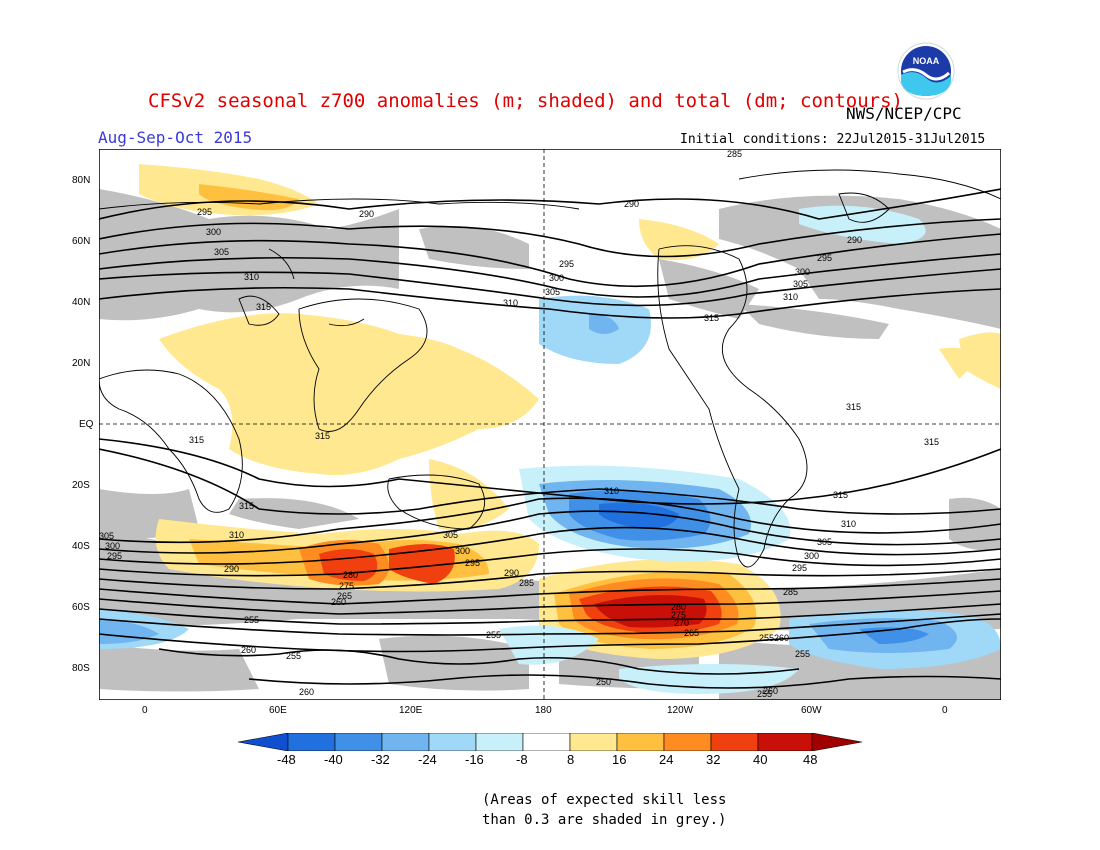 The width and height of the screenshot is (1100, 850). What do you see at coordinates (522, 759) in the screenshot?
I see `colorbar-tick: -8` at bounding box center [522, 759].